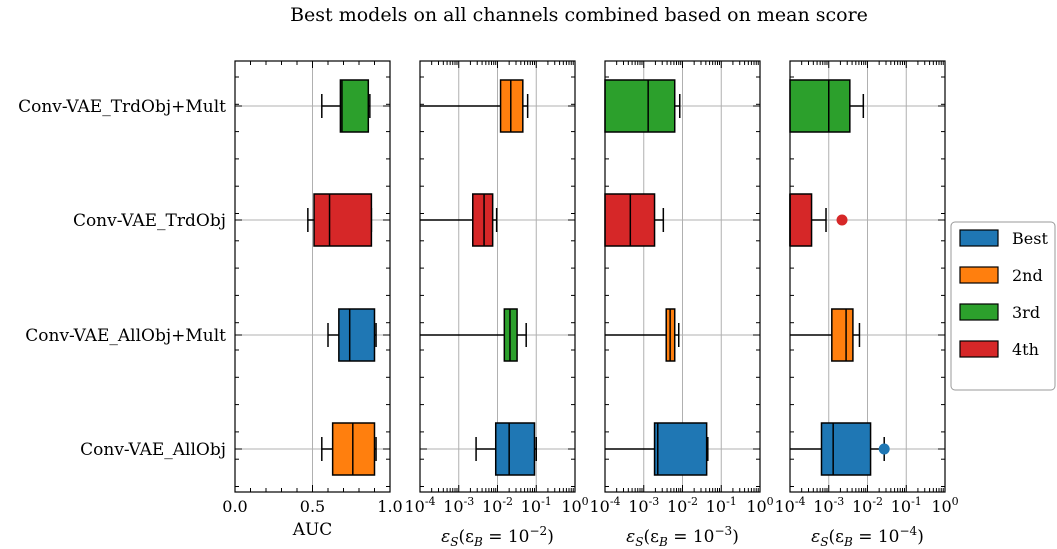 The height and width of the screenshot is (549, 1057). What do you see at coordinates (149, 221) in the screenshot?
I see `category-label: Conv-VAE_TrdObj` at bounding box center [149, 221].